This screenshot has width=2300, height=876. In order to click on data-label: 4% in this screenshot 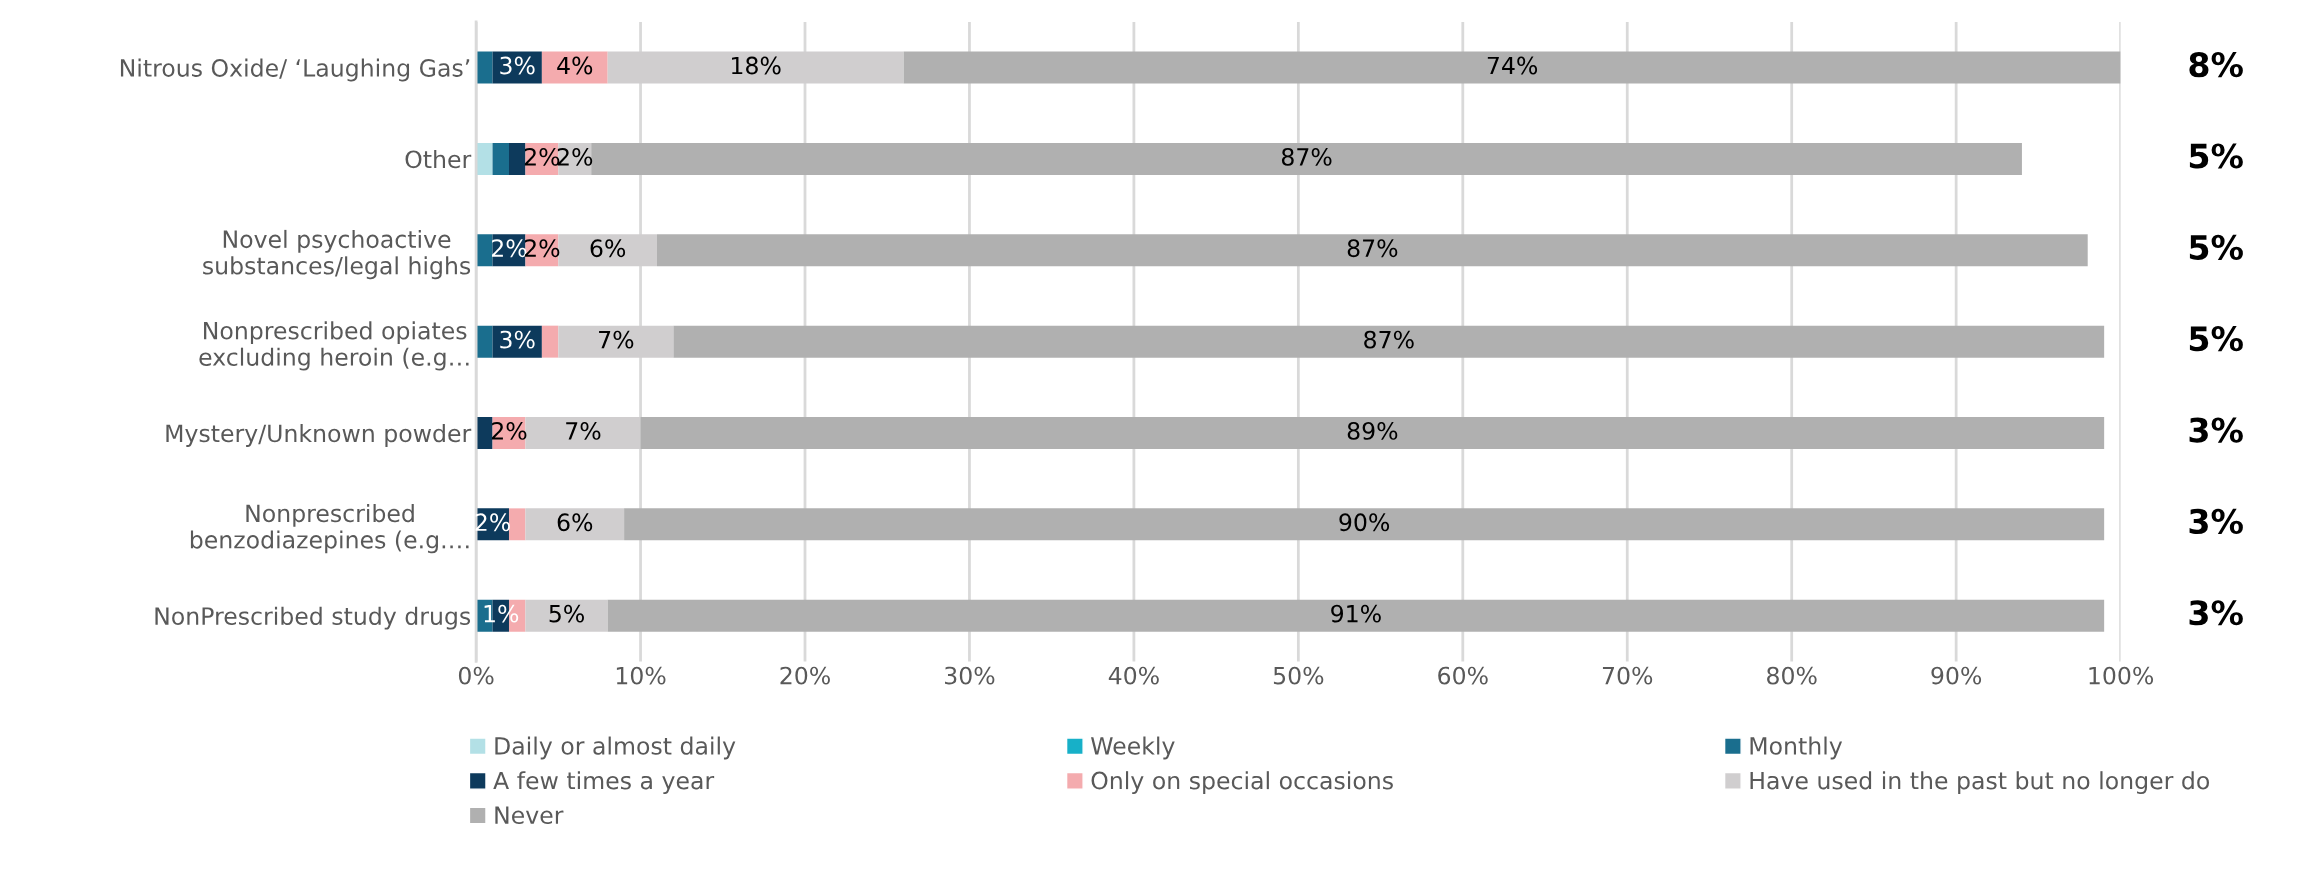, I will do `click(575, 65)`.